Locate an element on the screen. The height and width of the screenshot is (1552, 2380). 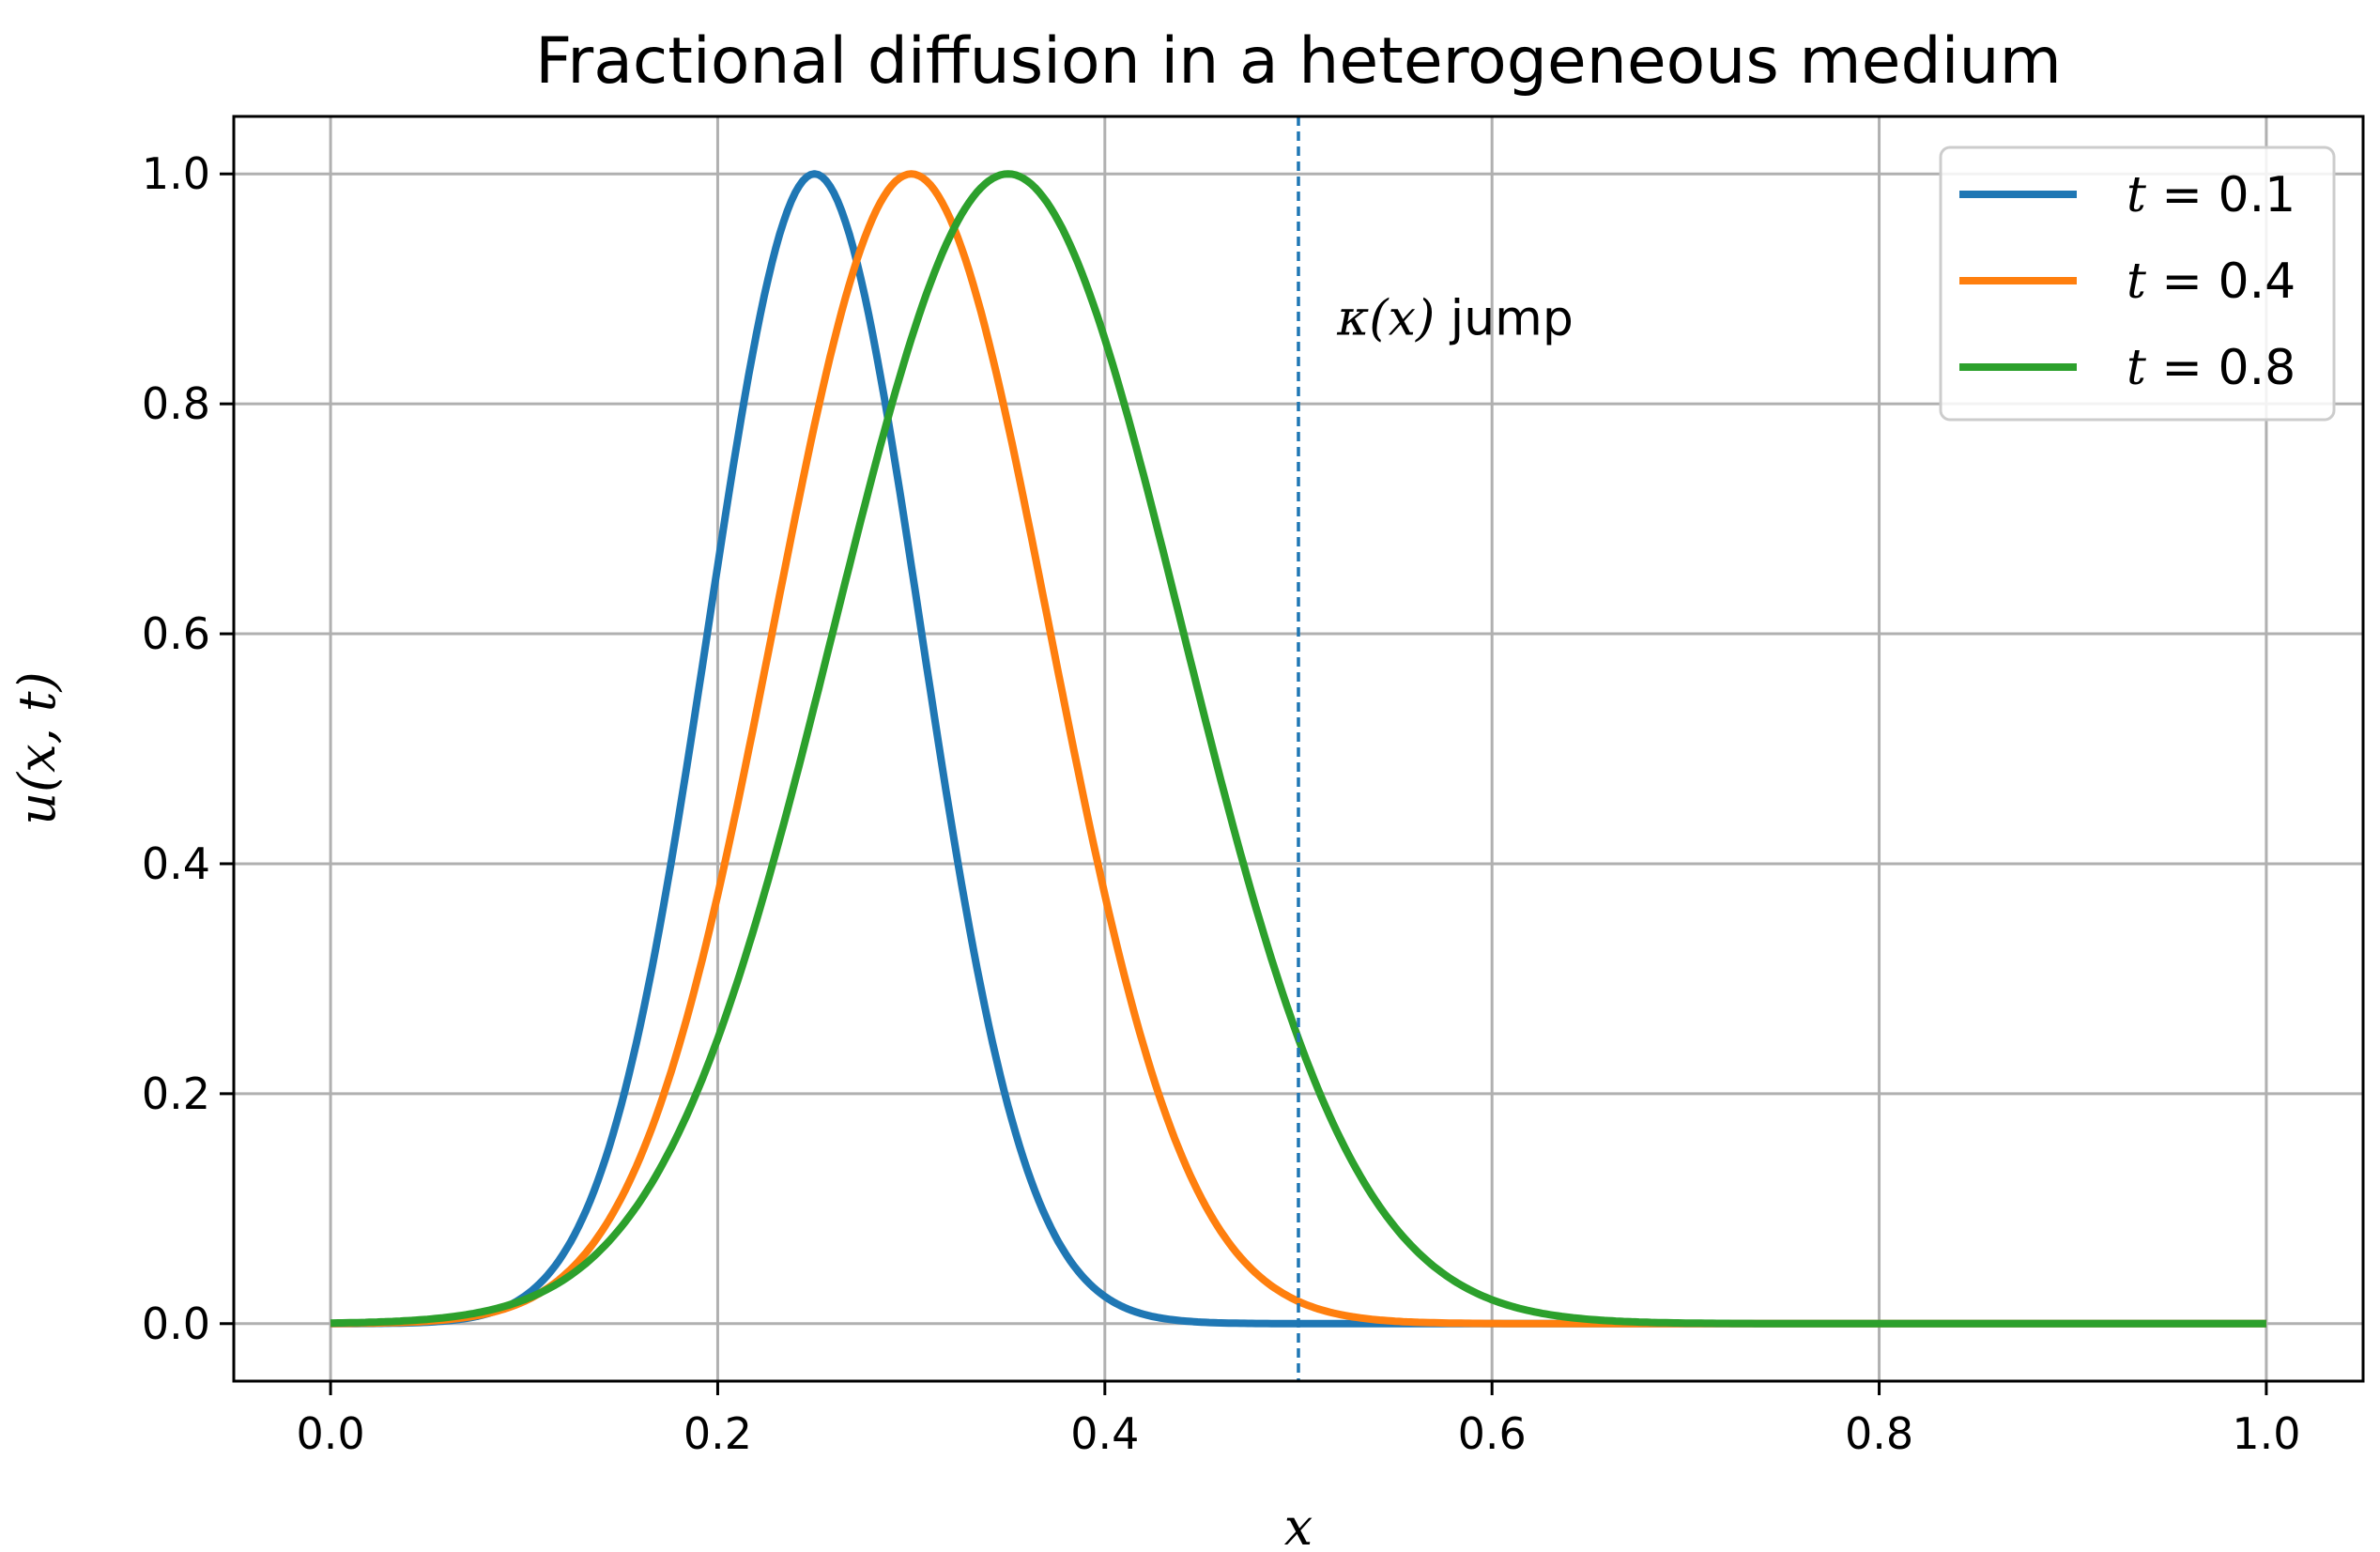
kappa-jump-annotation: κ(x) jump is located at coordinates (1455, 319).